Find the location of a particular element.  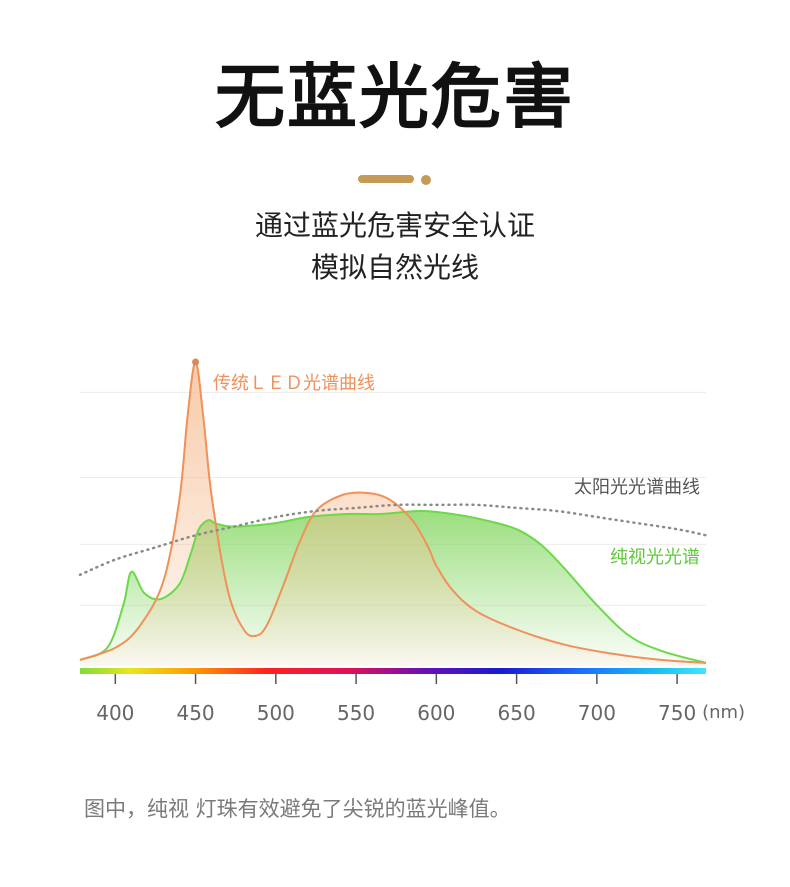

chart-caption: 图中，纯视 灯珠有效避免了尖锐的蓝光峰值。 is located at coordinates (297, 809).